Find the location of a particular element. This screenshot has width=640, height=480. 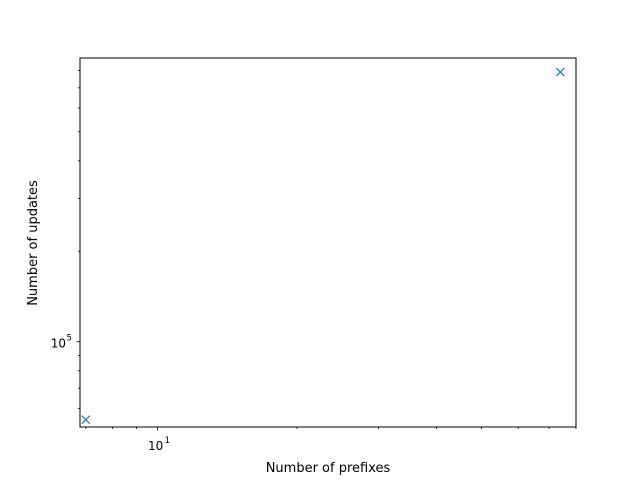

x-tick-label-exponent: 1 is located at coordinates (167, 441).